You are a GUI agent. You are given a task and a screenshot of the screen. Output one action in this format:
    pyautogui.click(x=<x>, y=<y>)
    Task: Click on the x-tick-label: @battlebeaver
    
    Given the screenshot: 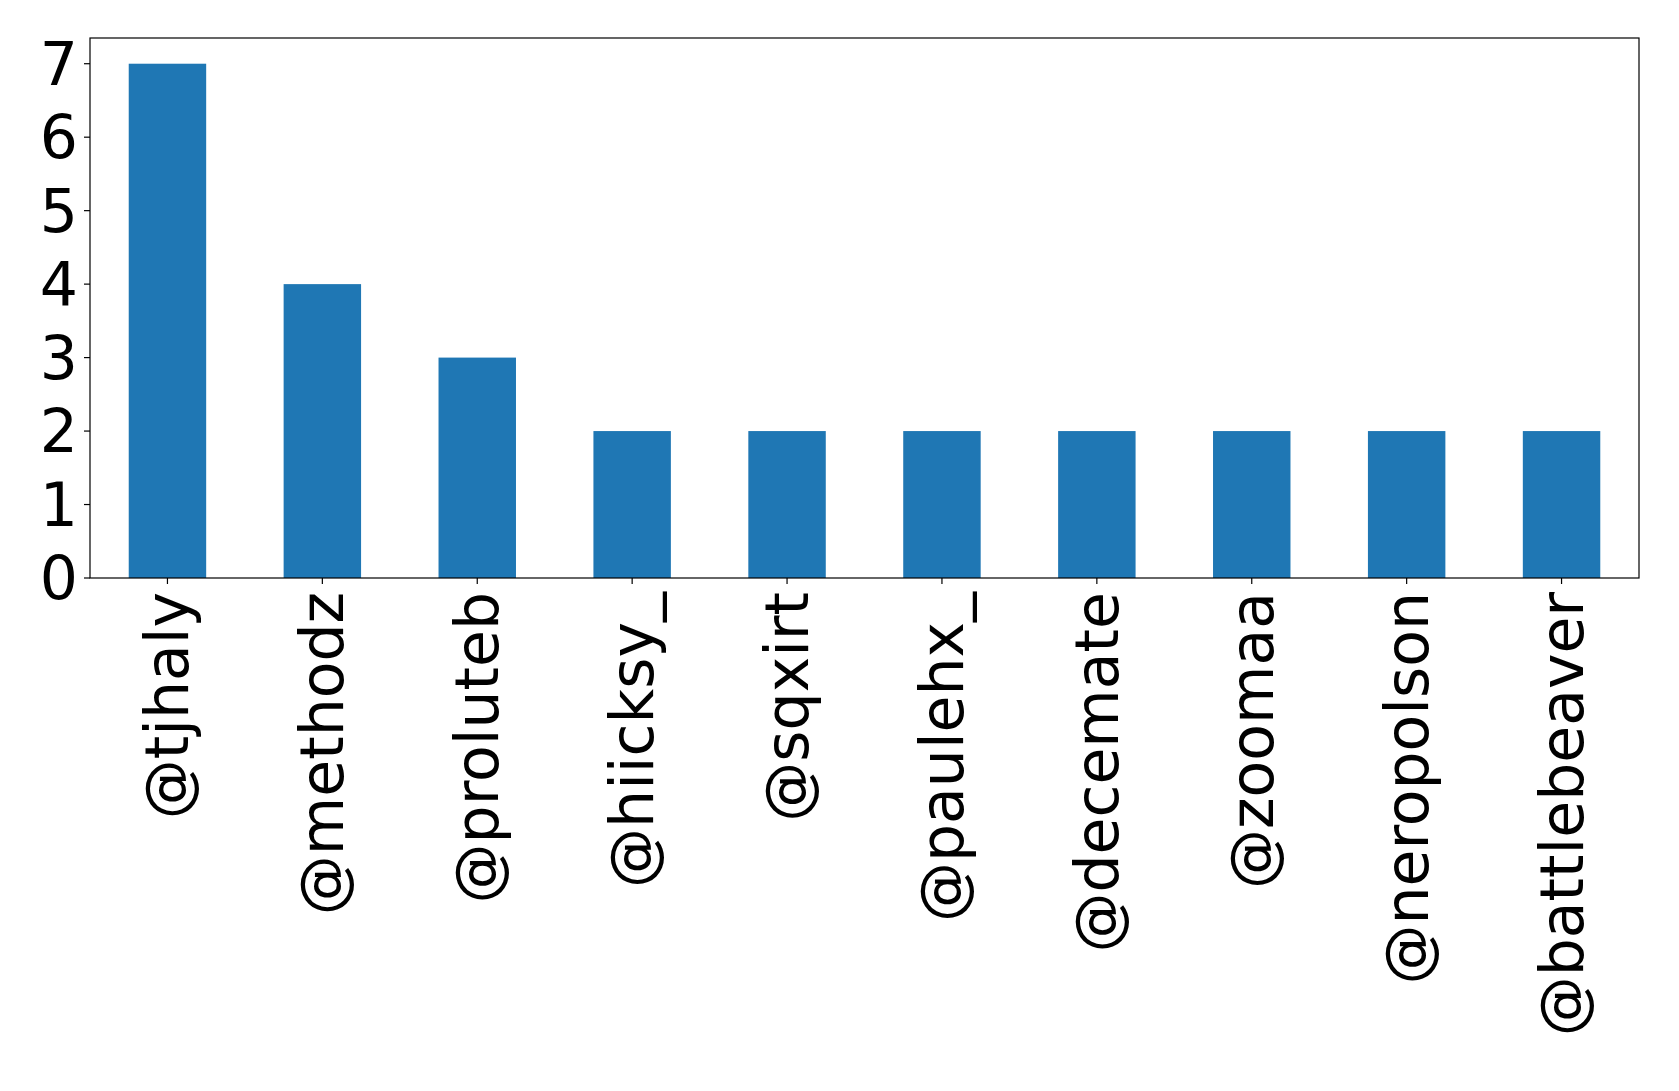 What is the action you would take?
    pyautogui.click(x=1561, y=814)
    